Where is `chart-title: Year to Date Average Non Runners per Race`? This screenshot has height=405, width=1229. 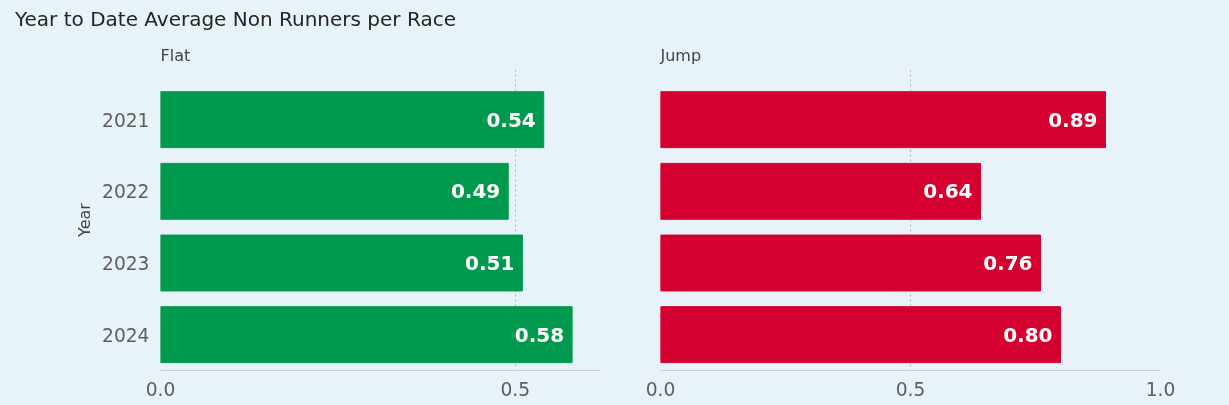
chart-title: Year to Date Average Non Runners per Race is located at coordinates (235, 19).